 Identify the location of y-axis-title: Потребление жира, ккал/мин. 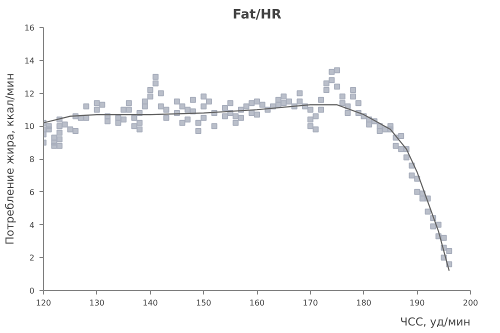
(9, 159).